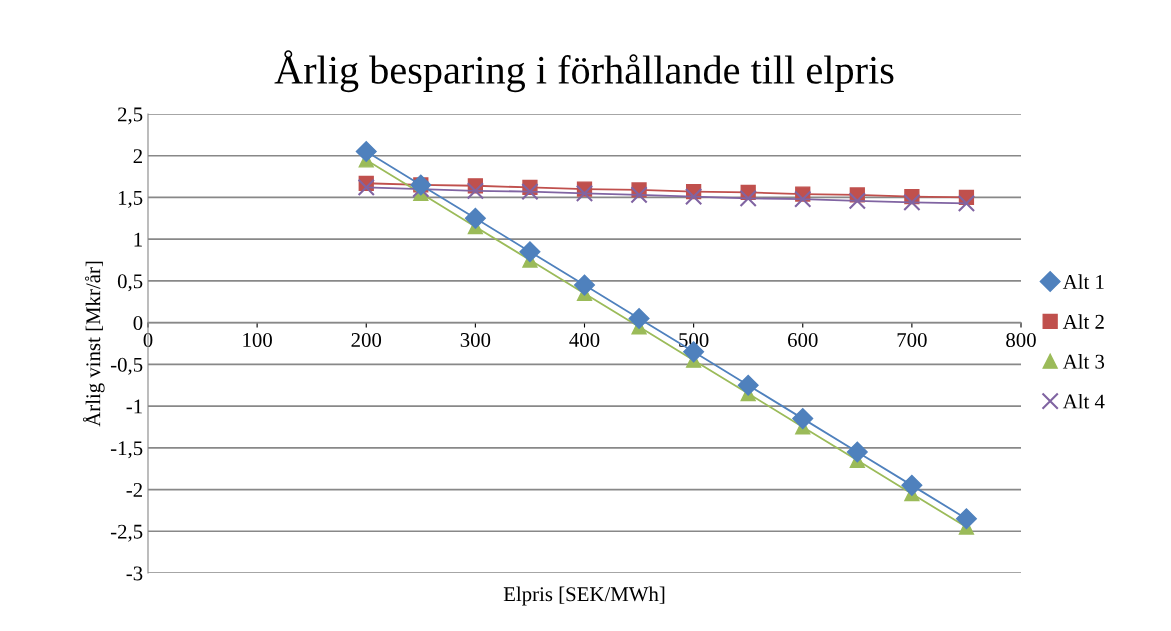 Image resolution: width=1171 pixels, height=631 pixels. What do you see at coordinates (130, 116) in the screenshot?
I see `y-tick-label: 2,5` at bounding box center [130, 116].